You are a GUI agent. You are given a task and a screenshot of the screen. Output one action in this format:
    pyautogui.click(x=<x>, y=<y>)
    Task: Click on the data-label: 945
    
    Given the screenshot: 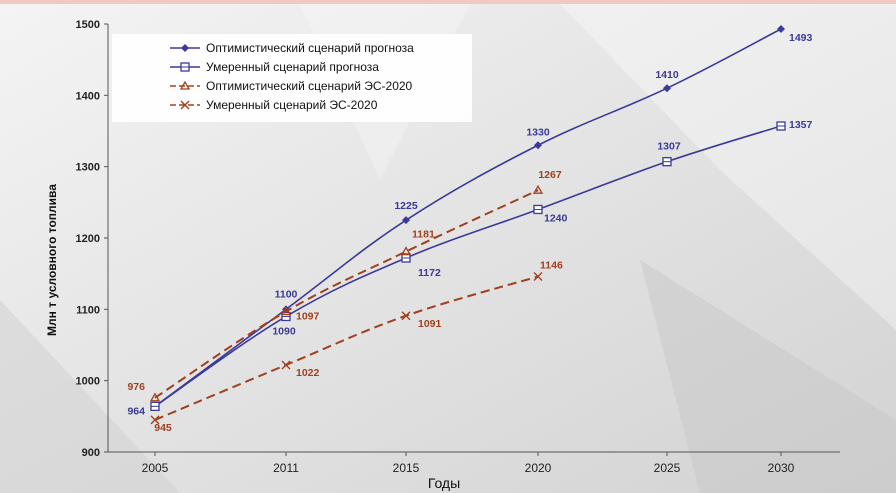 What is the action you would take?
    pyautogui.click(x=163, y=428)
    